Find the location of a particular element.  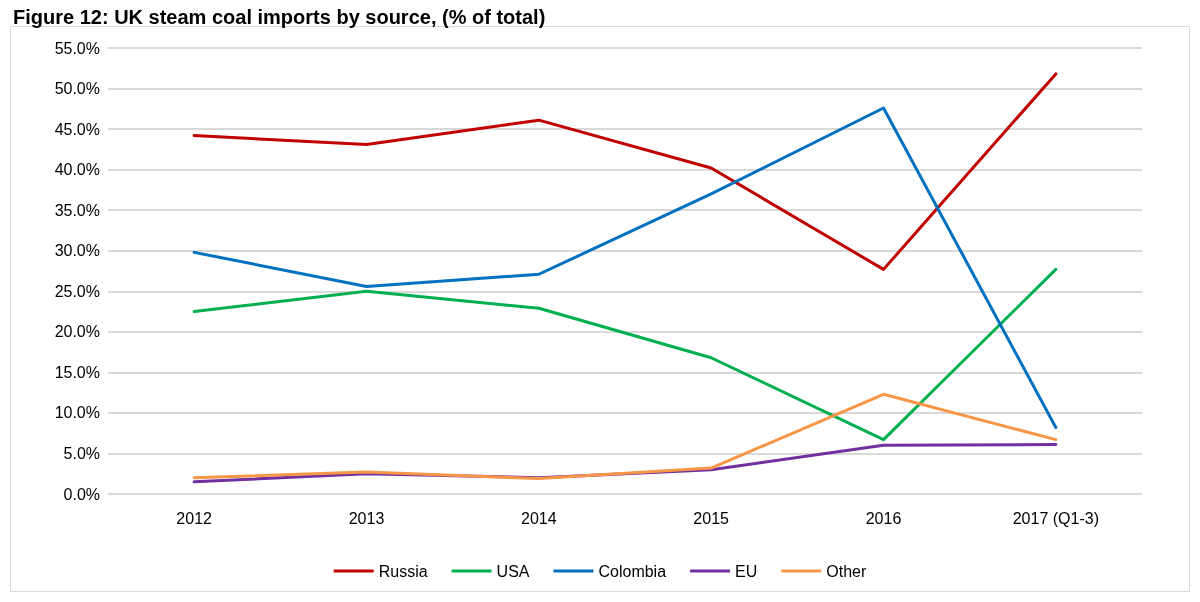

legend-label: Russia is located at coordinates (403, 571).